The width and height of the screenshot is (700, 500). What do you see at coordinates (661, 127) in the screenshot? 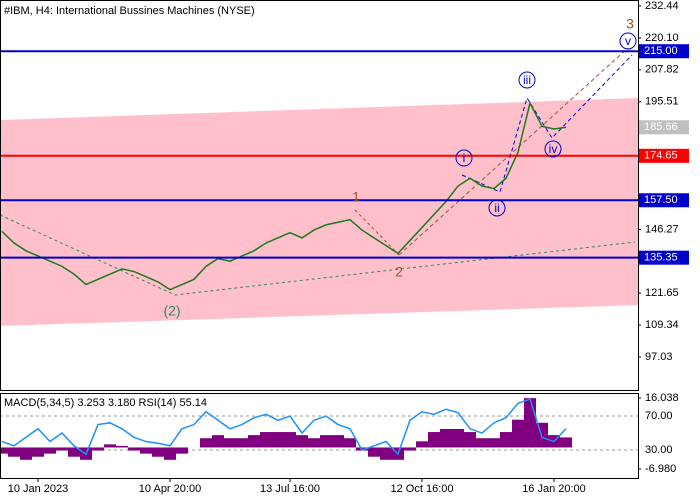
I see `price-label: 185.66` at bounding box center [661, 127].